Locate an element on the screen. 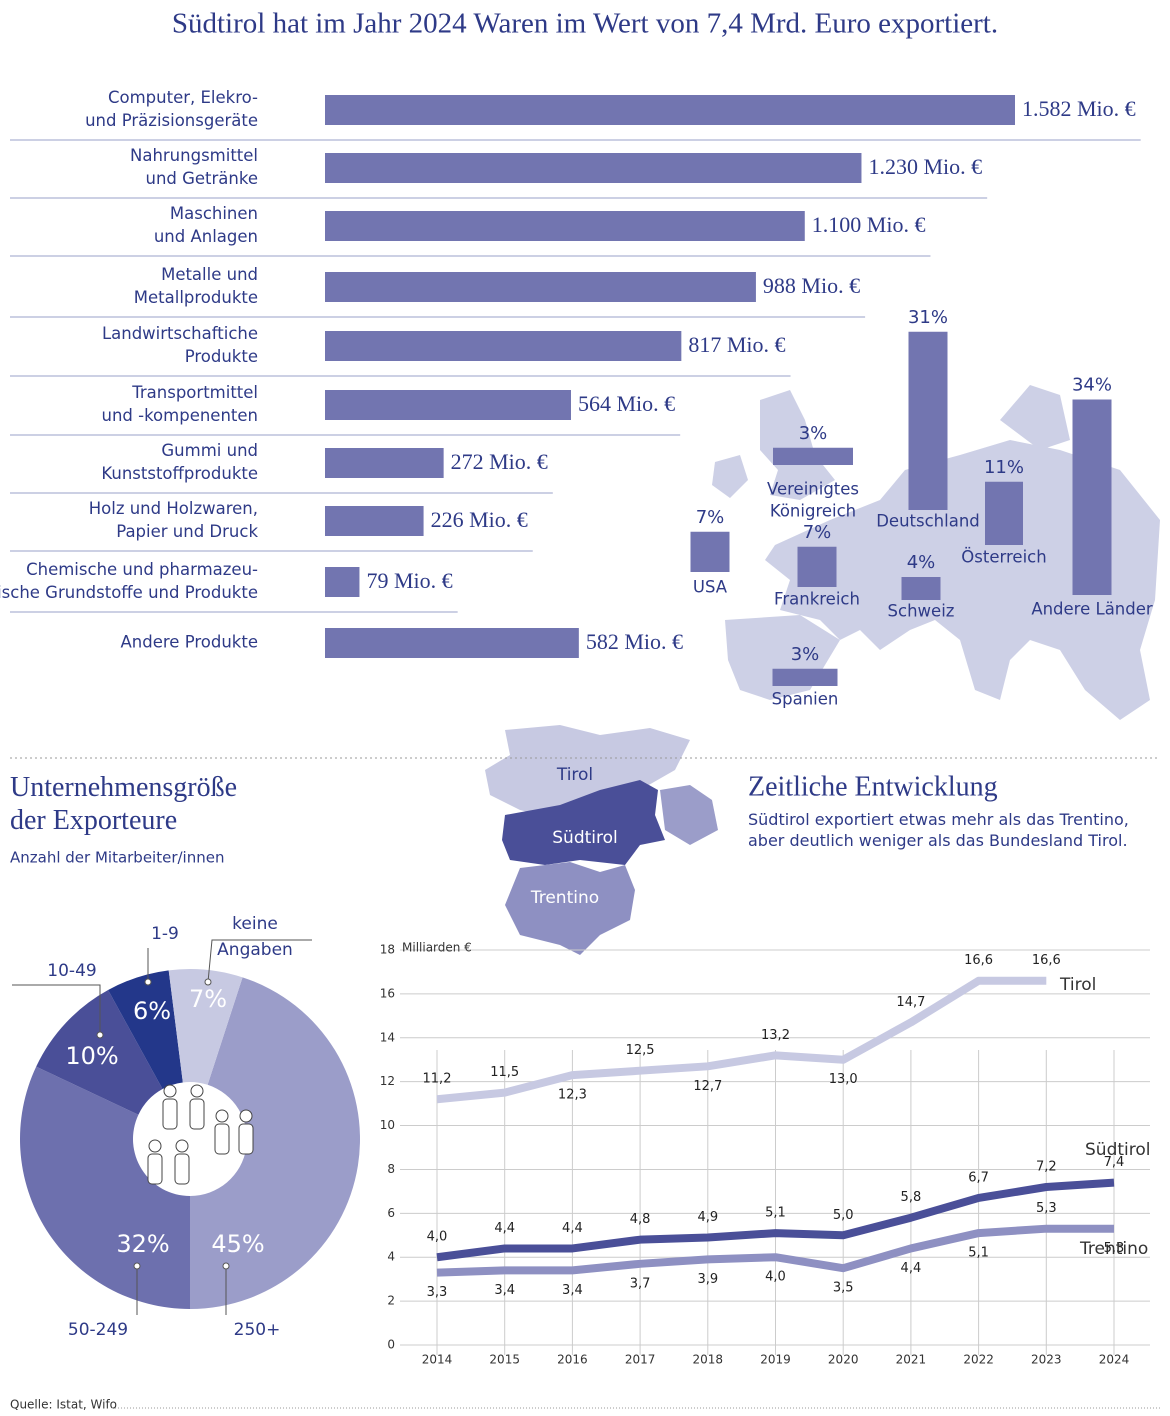 The image size is (1170, 1416). y-tick-label: 12 is located at coordinates (387, 1081).